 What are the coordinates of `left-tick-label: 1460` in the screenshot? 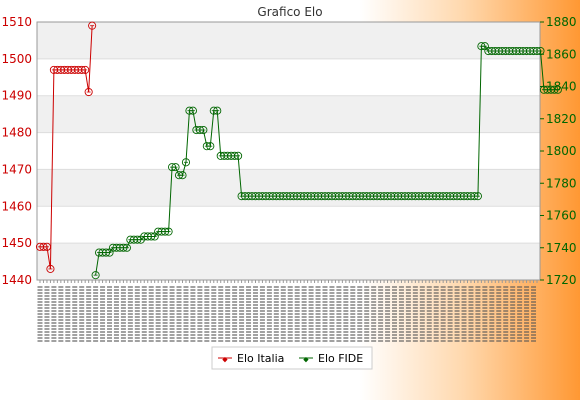 It's located at (16, 206).